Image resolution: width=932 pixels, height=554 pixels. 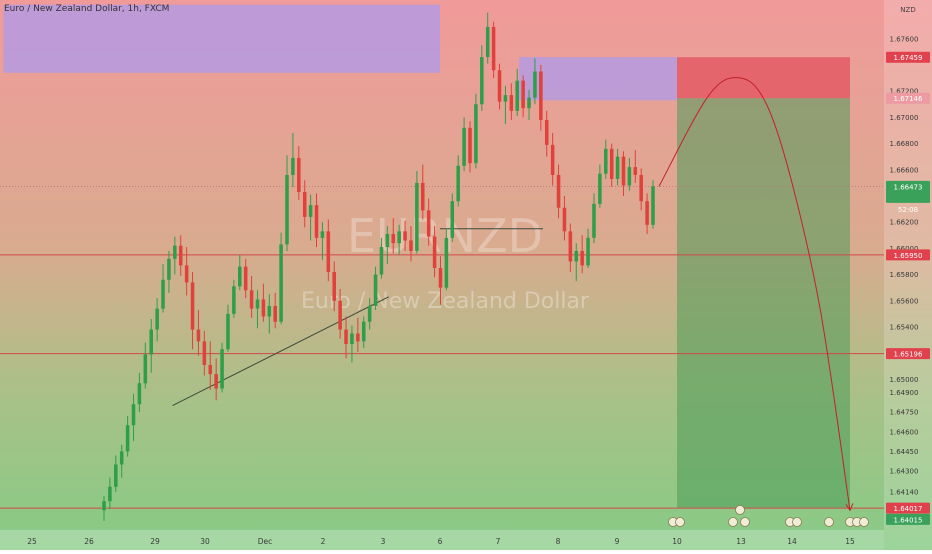 I want to click on take-profit-area, so click(x=763, y=303).